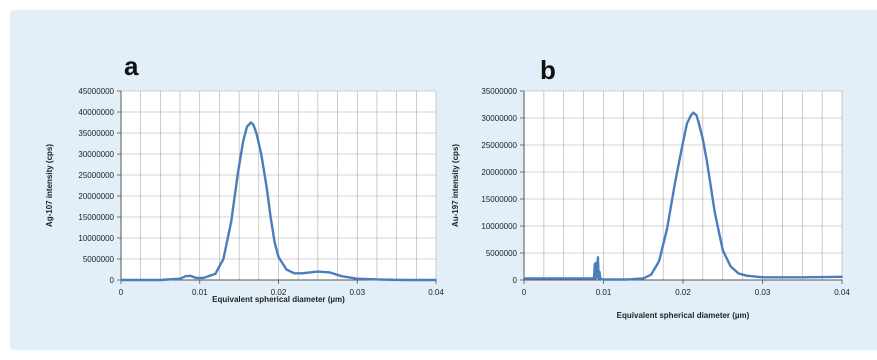  Describe the element at coordinates (49, 185) in the screenshot. I see `y-axis-title: Ag-107 intensity (cps)` at that location.